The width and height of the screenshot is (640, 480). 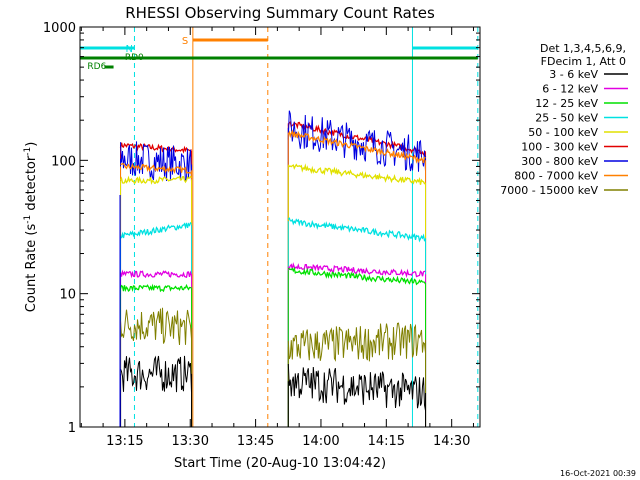 What do you see at coordinates (356, 270) in the screenshot?
I see `trace-6-12-seg1` at bounding box center [356, 270].